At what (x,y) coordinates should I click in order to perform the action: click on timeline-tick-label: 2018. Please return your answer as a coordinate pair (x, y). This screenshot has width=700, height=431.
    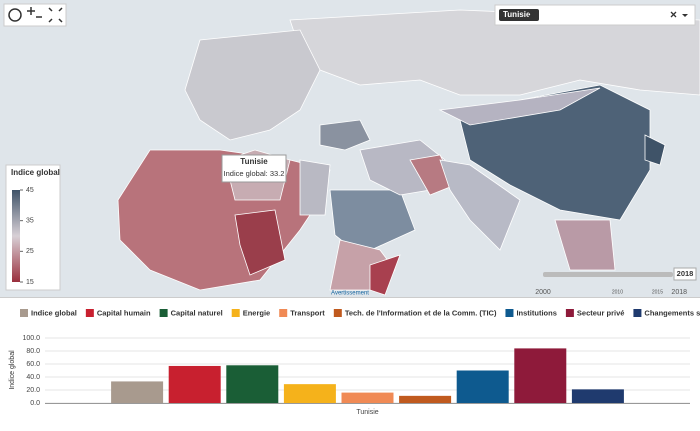
    Looking at the image, I should click on (679, 292).